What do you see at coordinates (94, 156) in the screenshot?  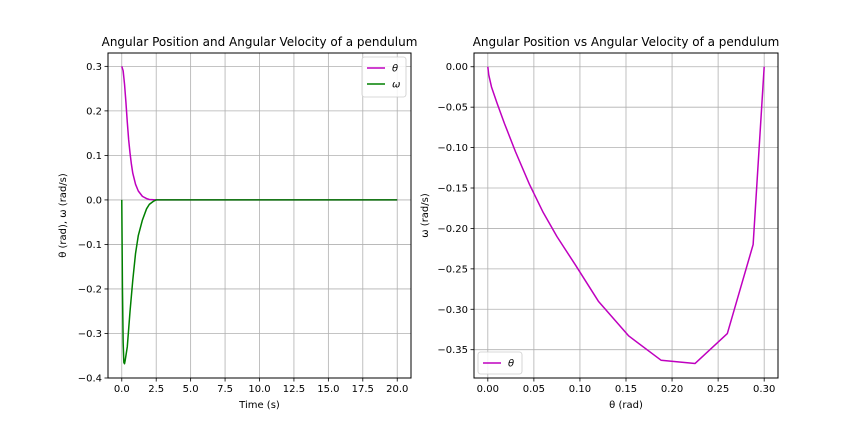 I see `left-y-tick-label: 0.1` at bounding box center [94, 156].